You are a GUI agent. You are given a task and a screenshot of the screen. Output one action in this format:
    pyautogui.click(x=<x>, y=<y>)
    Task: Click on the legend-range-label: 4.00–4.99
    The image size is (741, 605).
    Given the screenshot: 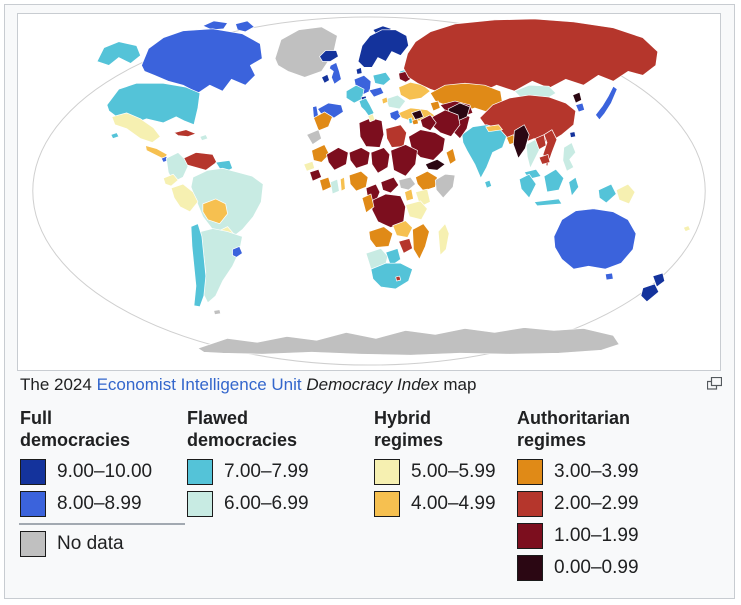 What is the action you would take?
    pyautogui.click(x=453, y=503)
    